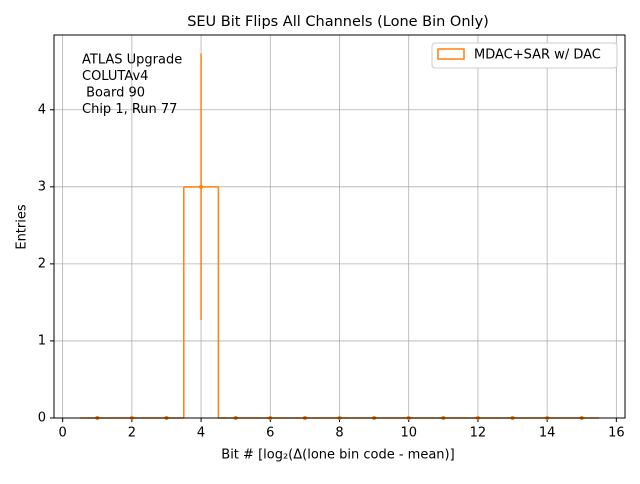  I want to click on x-tick-label: 6, so click(270, 433).